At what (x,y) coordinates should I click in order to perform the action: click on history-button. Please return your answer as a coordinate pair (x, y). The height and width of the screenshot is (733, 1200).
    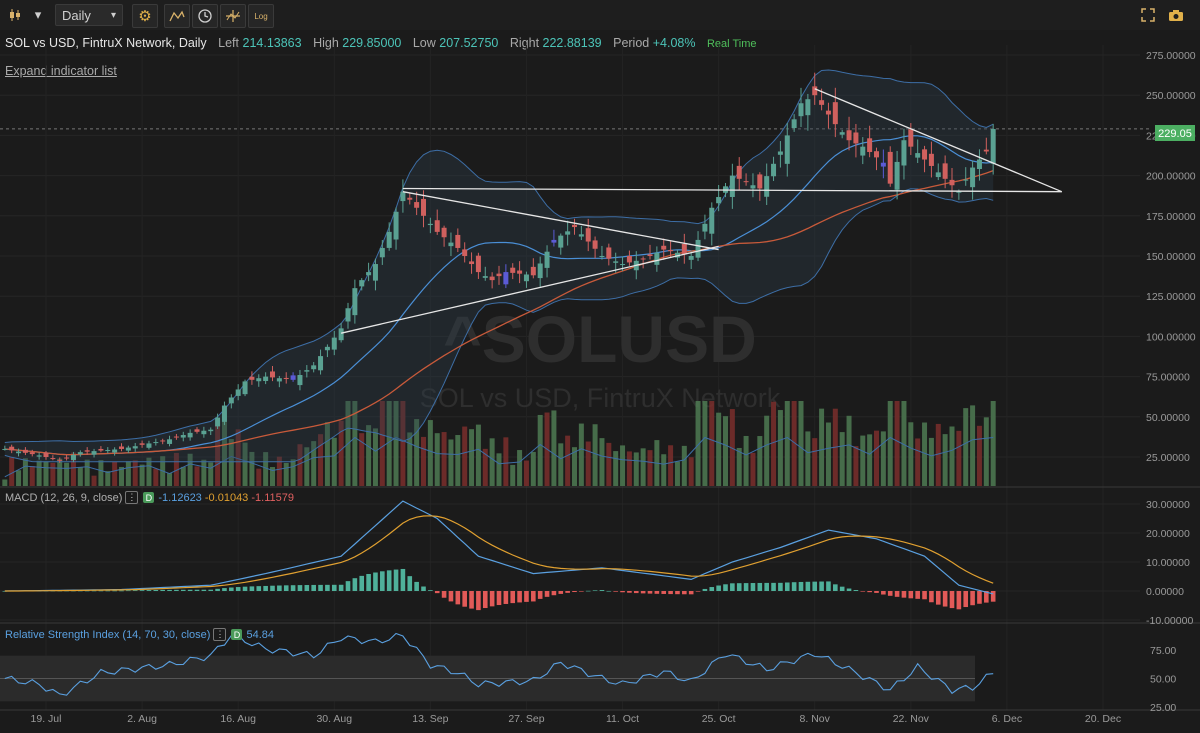
    Looking at the image, I should click on (205, 16).